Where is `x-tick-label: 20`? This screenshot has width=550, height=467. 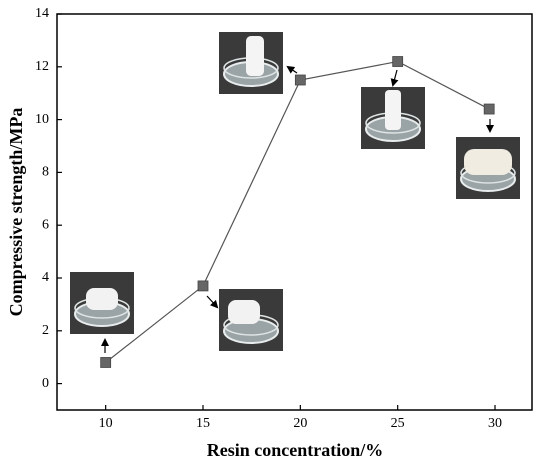
x-tick-label: 20 is located at coordinates (300, 423).